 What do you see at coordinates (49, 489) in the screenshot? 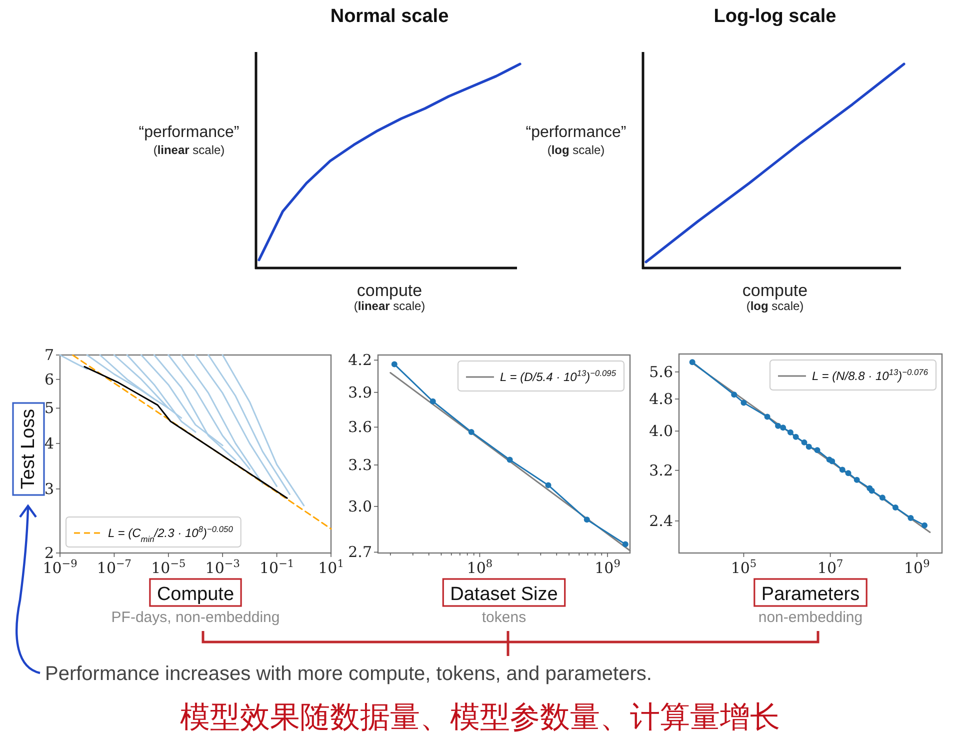
I see `y-tick-label: 3` at bounding box center [49, 489].